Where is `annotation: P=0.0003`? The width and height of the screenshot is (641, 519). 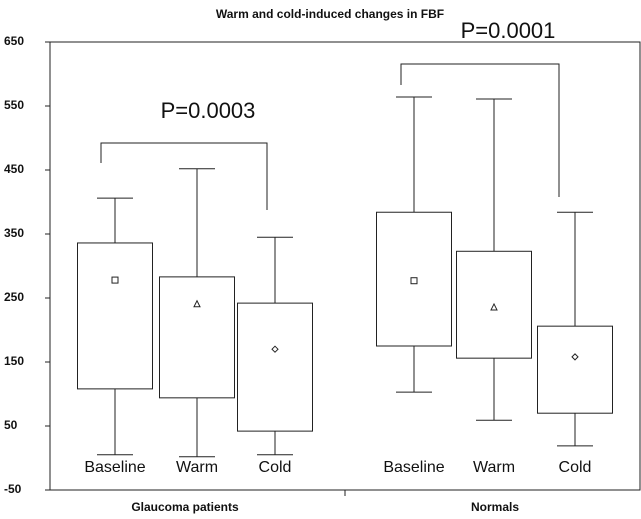
annotation: P=0.0003 is located at coordinates (208, 110).